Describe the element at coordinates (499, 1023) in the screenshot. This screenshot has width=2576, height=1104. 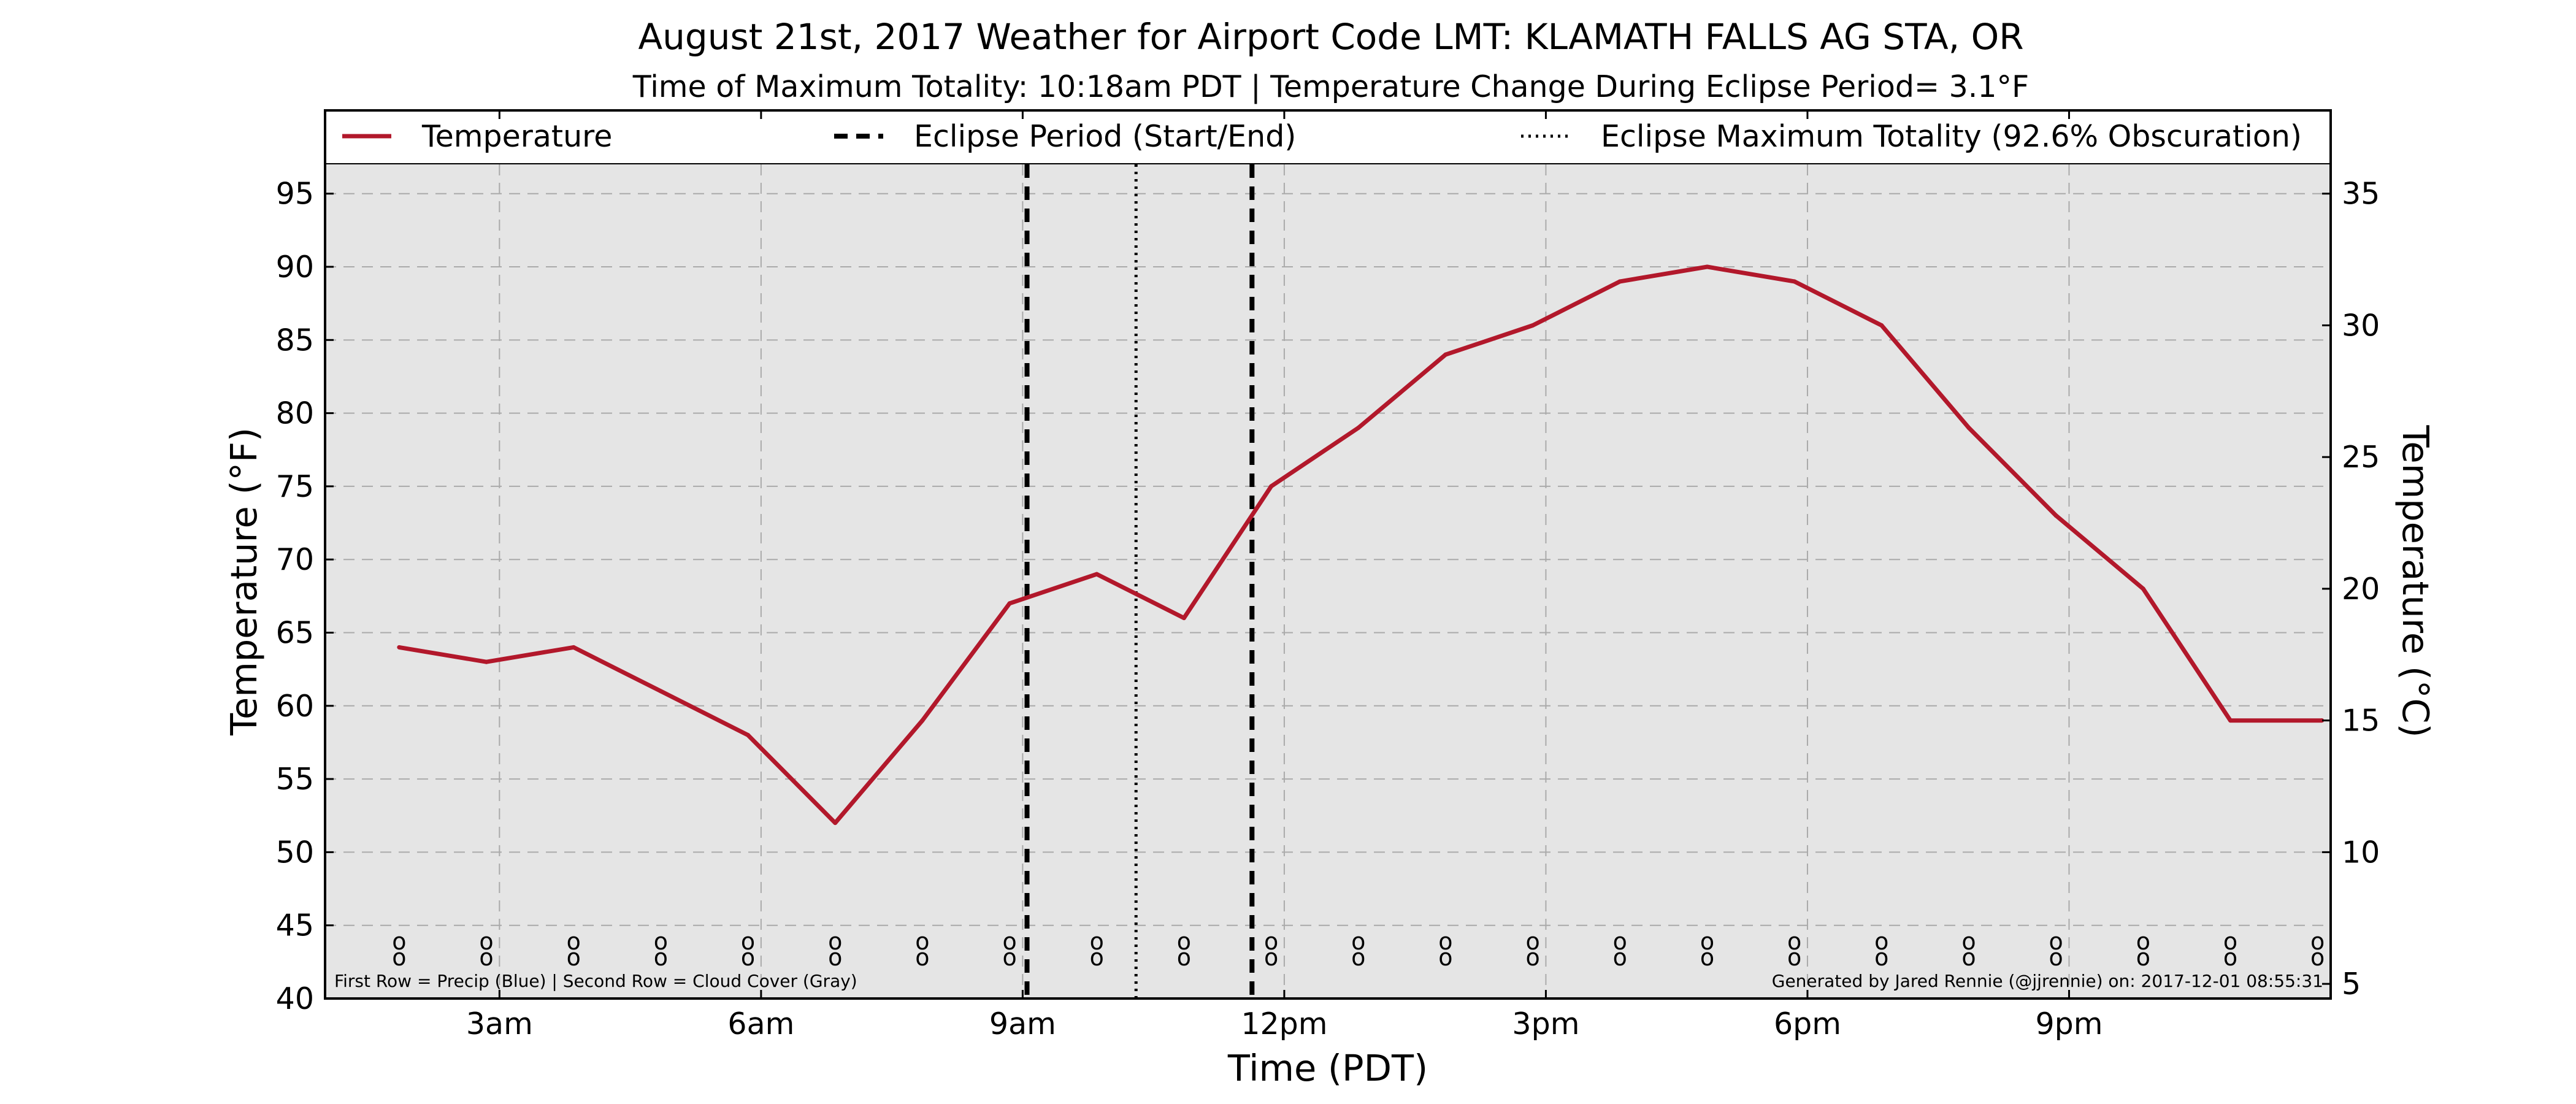
I see `x-tick-label: 3am` at that location.